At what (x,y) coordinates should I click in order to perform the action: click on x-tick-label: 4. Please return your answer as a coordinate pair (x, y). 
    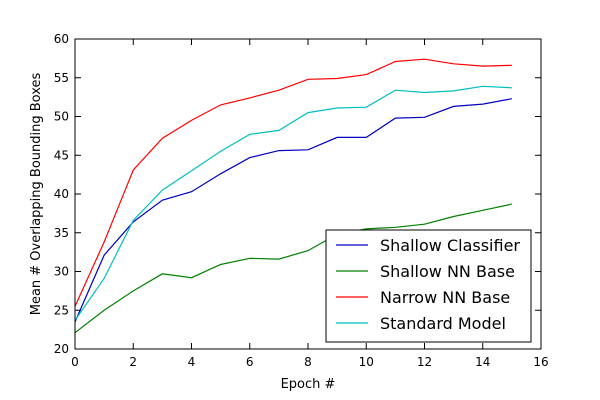
    Looking at the image, I should click on (192, 362).